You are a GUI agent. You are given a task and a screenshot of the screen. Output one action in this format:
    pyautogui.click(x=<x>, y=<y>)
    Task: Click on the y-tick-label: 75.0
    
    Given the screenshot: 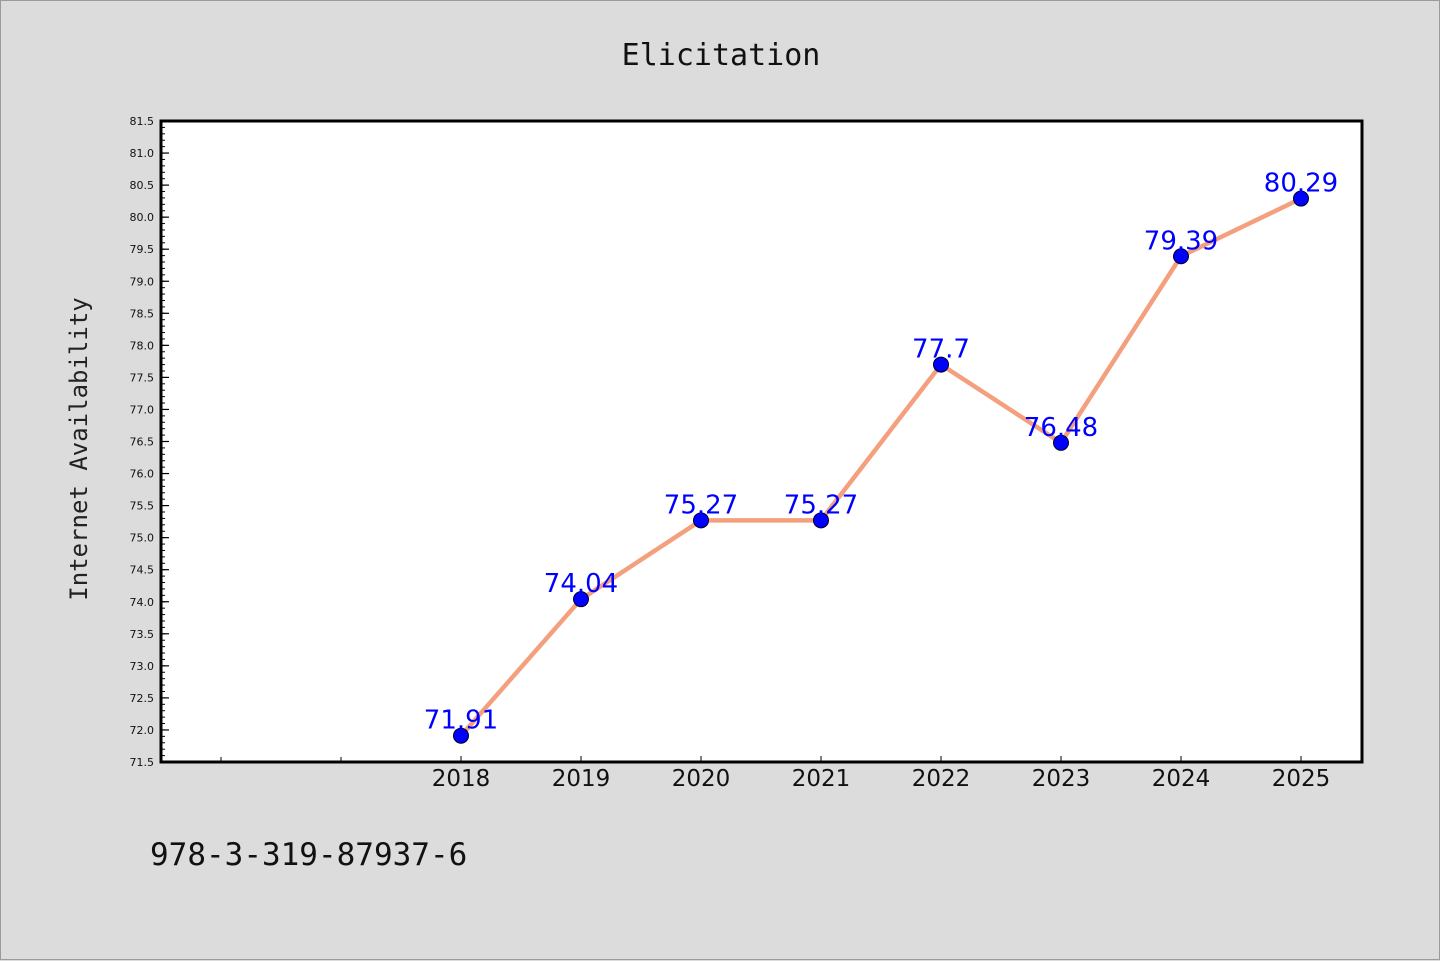 What is the action you would take?
    pyautogui.click(x=142, y=538)
    